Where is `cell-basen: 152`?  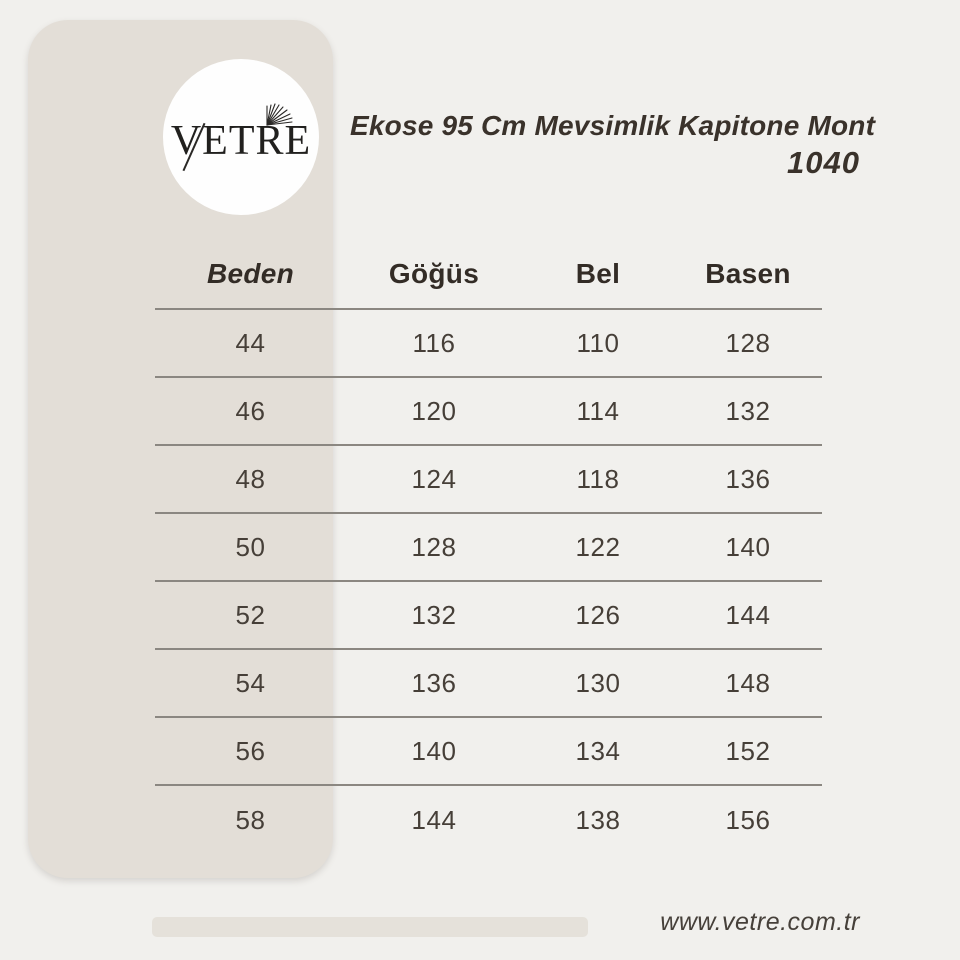 cell-basen: 152 is located at coordinates (748, 750).